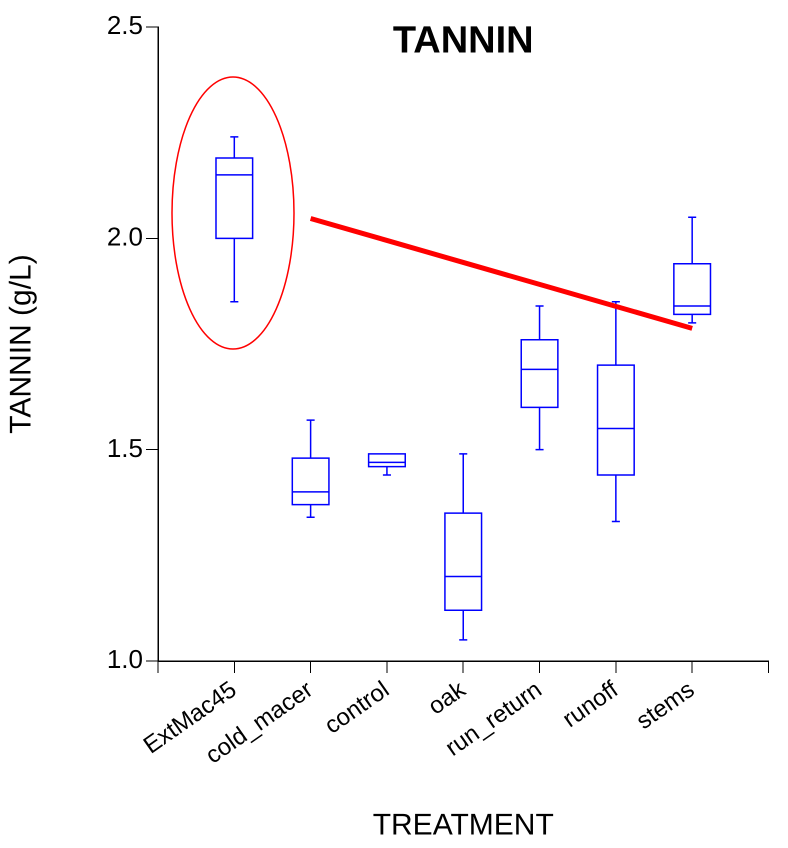 The image size is (788, 848). I want to click on y-tick-label: 1.0, so click(124, 659).